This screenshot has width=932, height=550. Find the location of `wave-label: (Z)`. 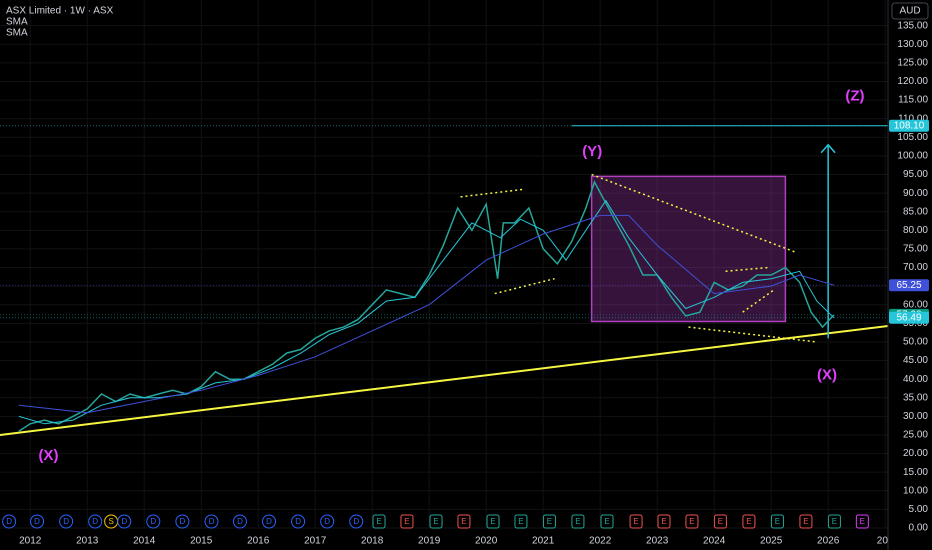

wave-label: (Z) is located at coordinates (854, 95).